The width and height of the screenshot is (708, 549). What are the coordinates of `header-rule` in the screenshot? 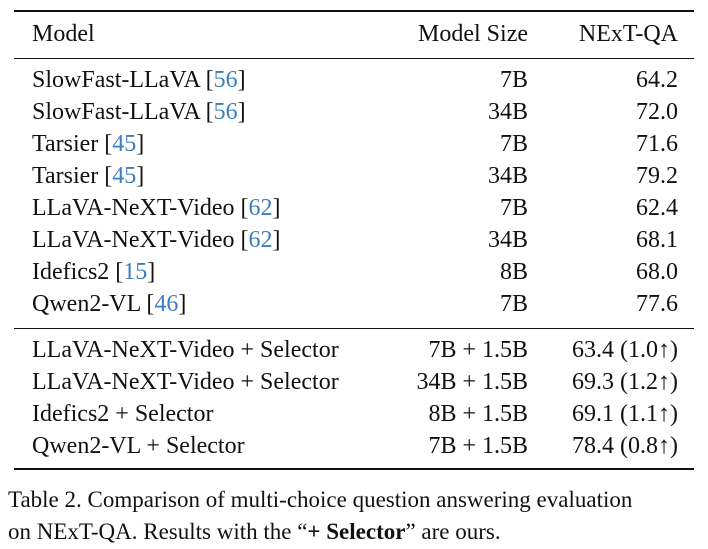 It's located at (354, 58).